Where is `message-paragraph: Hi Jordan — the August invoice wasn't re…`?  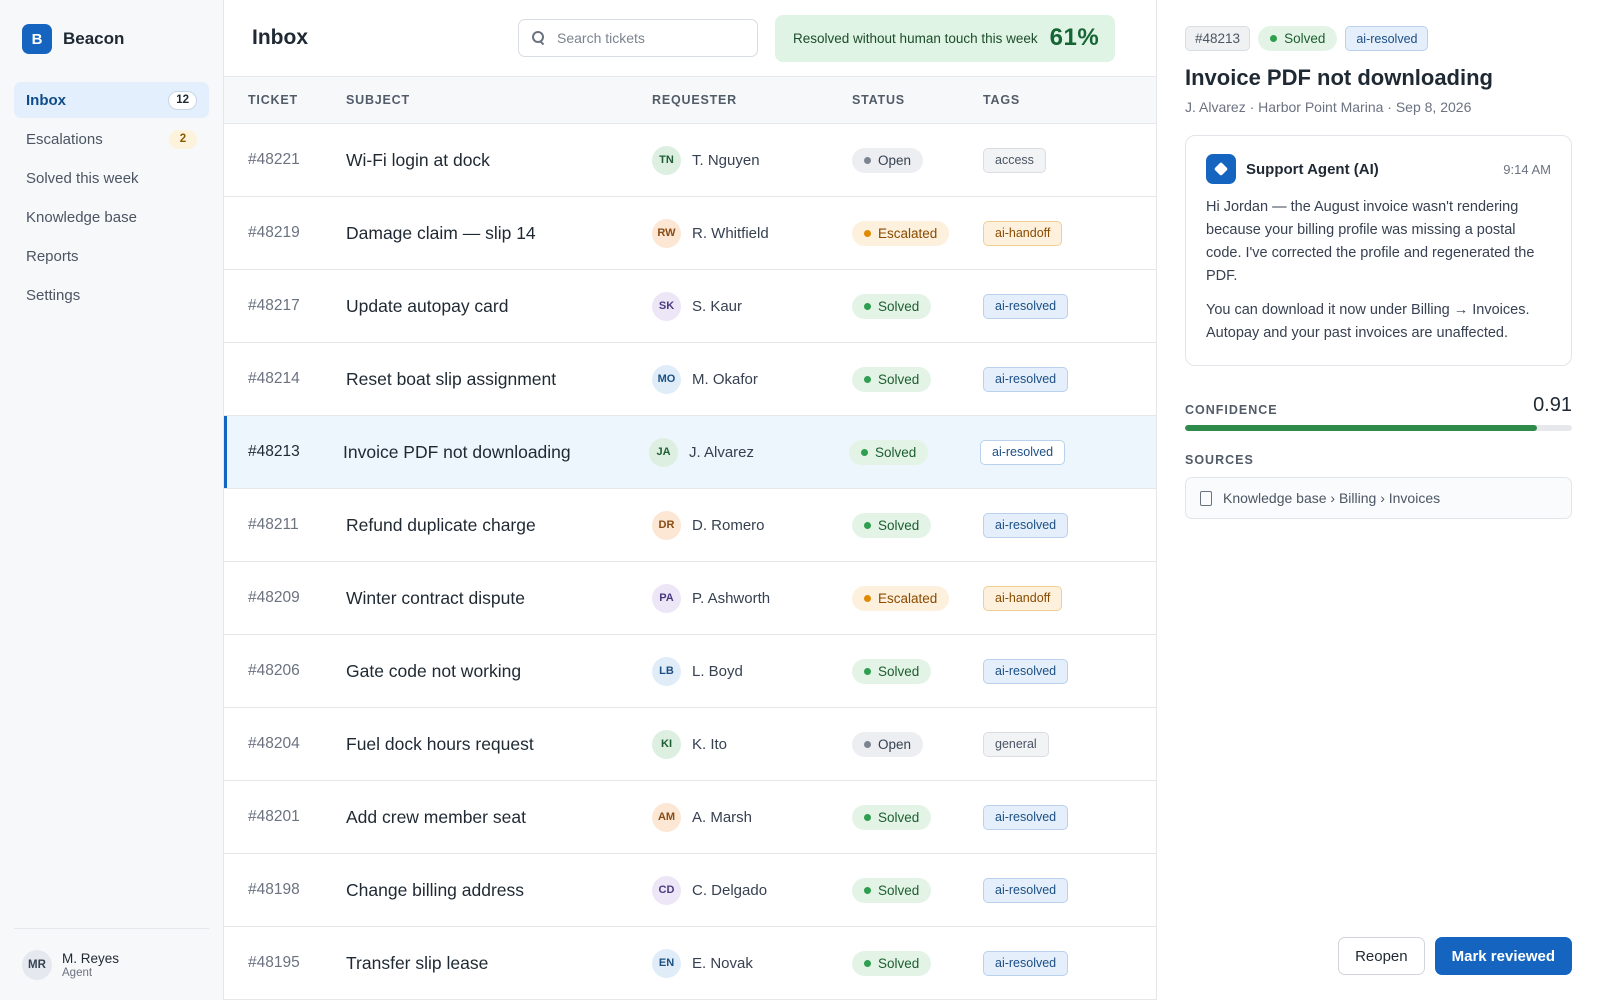 message-paragraph: Hi Jordan — the August invoice wasn't re… is located at coordinates (1370, 241).